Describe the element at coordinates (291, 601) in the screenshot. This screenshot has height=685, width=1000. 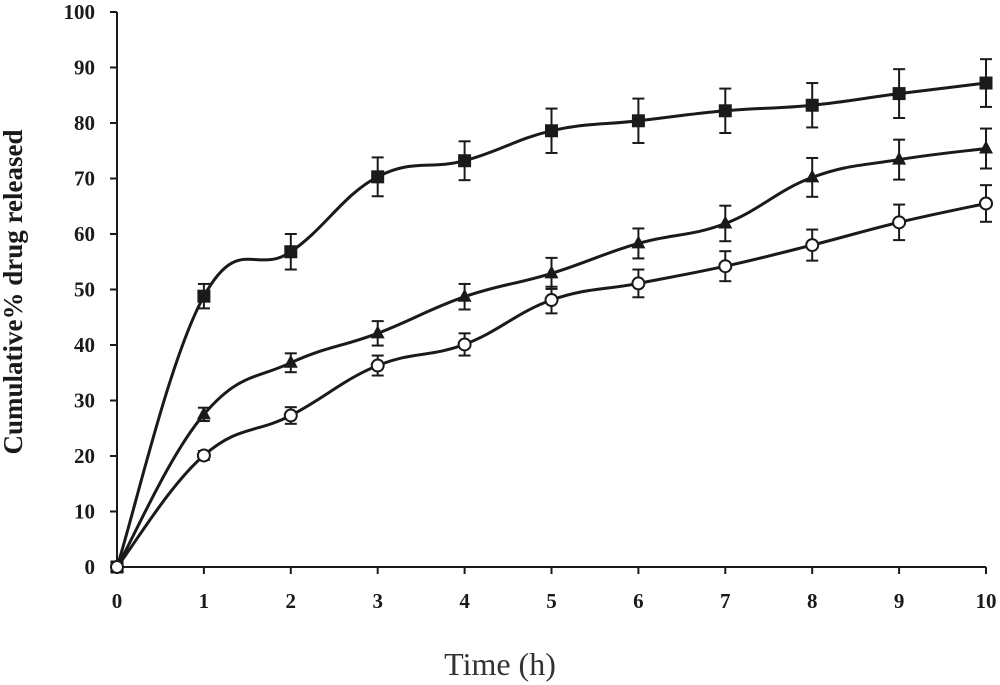
I see `x-tick-label: 2` at that location.